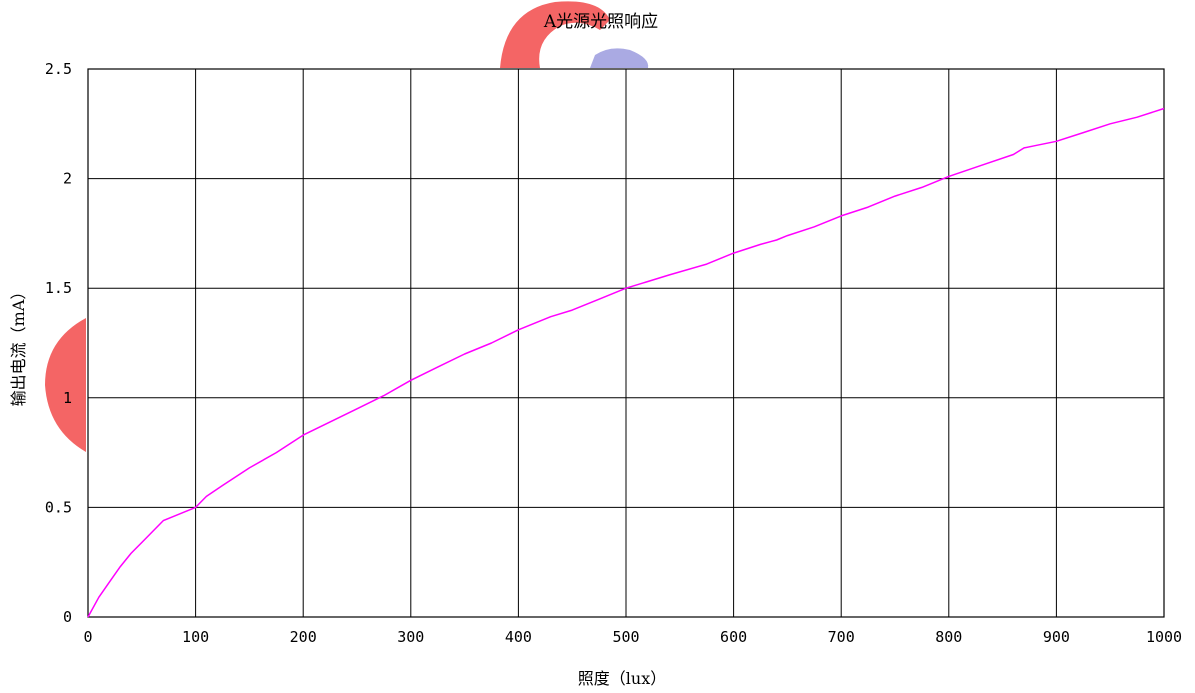  Describe the element at coordinates (733, 637) in the screenshot. I see `x-tick-label: 600` at that location.